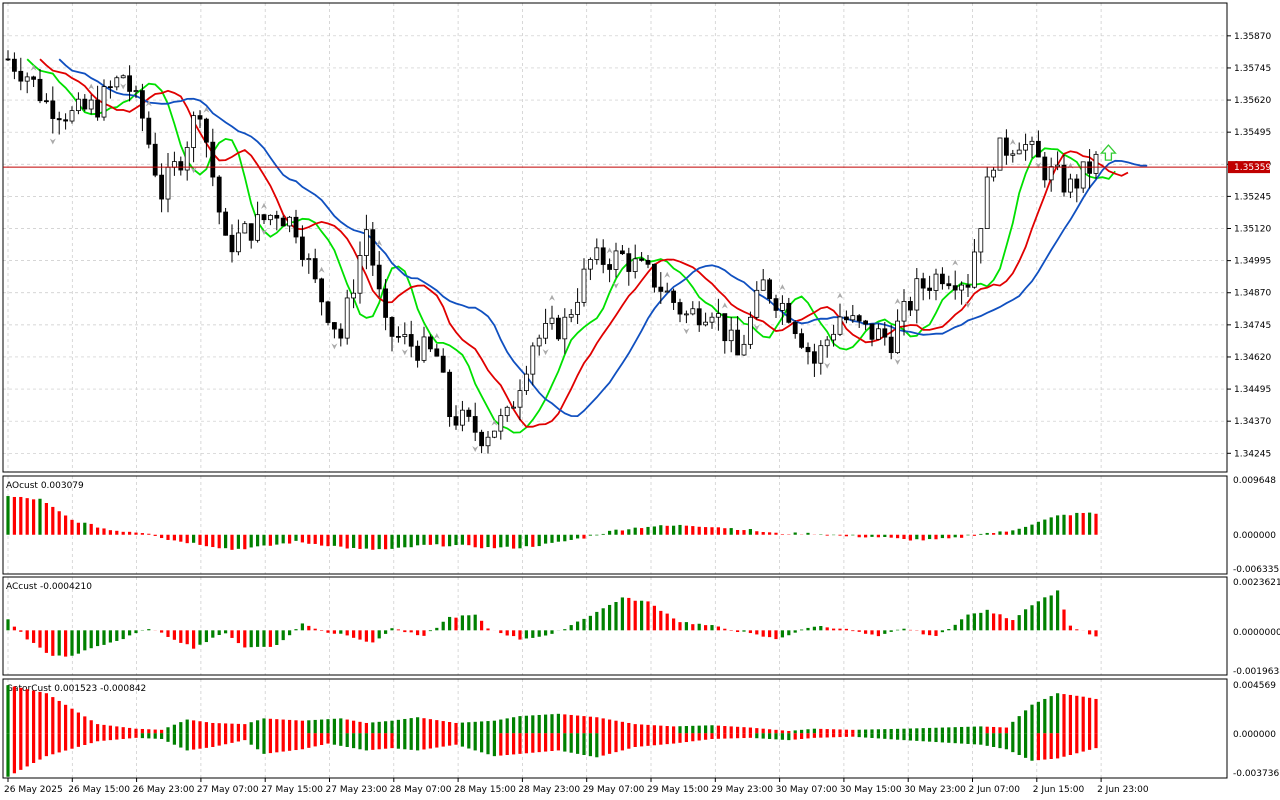  I want to click on gator-tick-zero: 0.000000, so click(1254, 735).